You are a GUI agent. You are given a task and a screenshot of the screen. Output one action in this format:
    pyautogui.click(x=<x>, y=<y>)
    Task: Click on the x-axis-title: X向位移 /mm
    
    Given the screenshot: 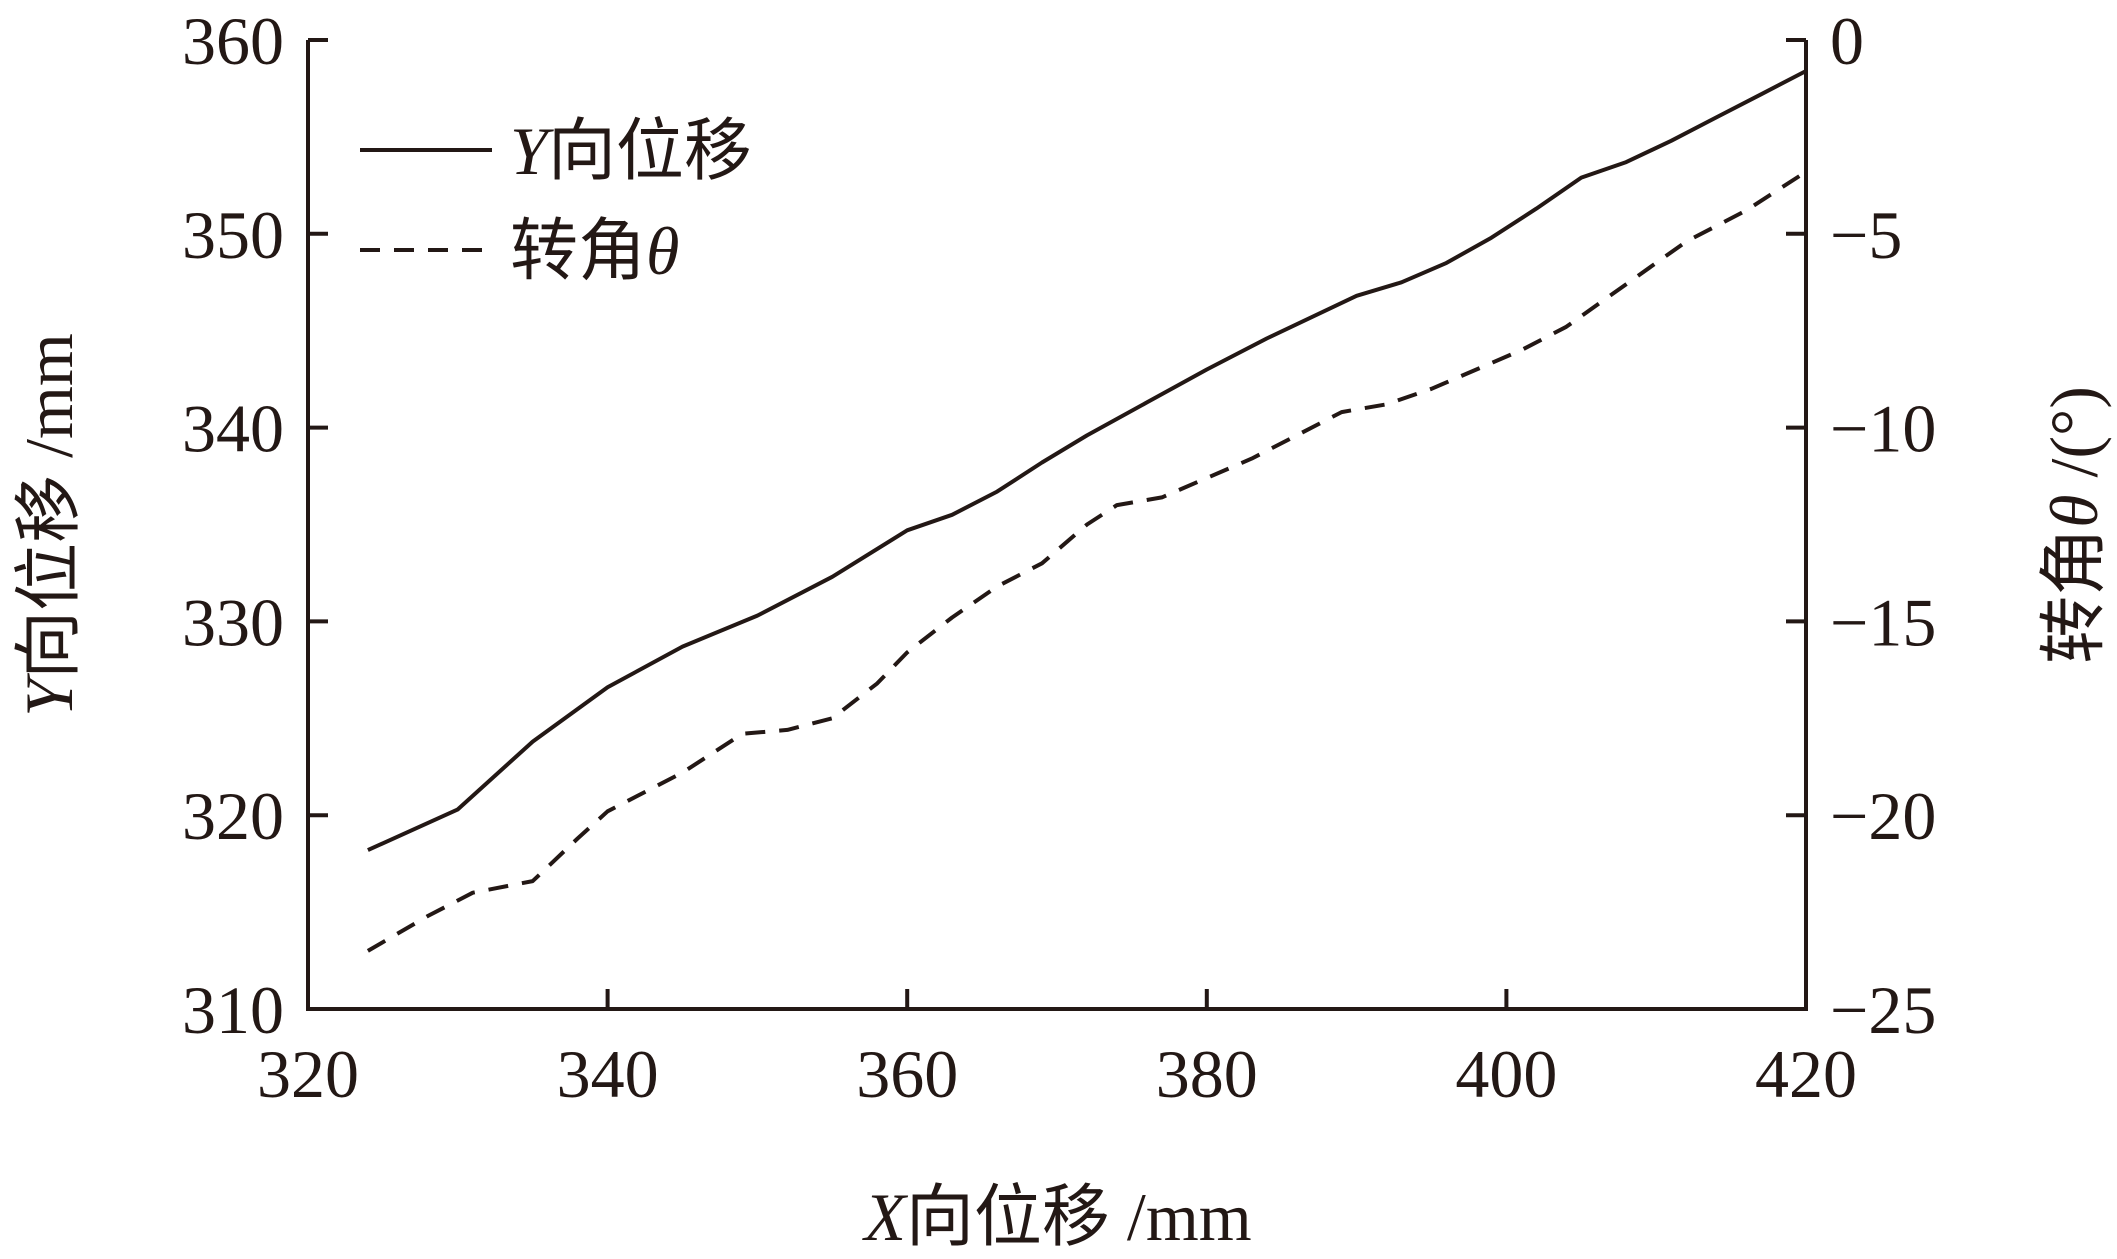 What is the action you would take?
    pyautogui.click(x=1056, y=1217)
    